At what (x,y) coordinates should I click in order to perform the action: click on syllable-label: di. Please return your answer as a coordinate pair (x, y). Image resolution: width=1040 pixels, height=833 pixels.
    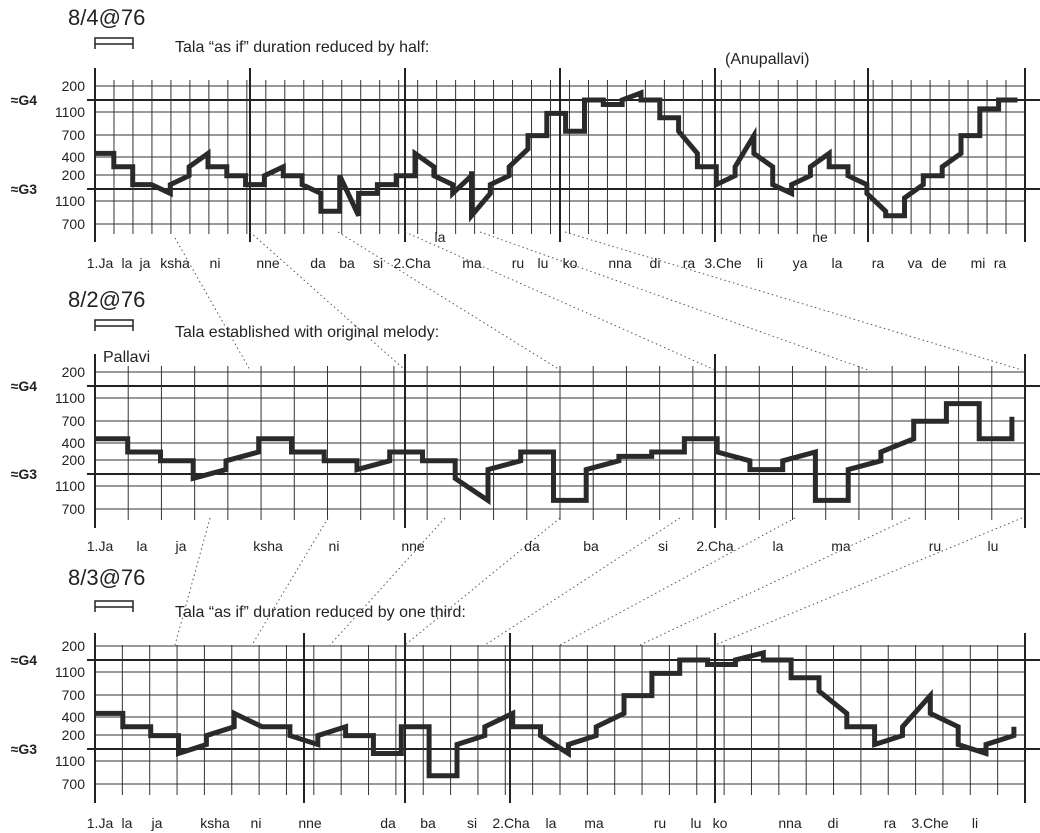
    Looking at the image, I should click on (833, 823).